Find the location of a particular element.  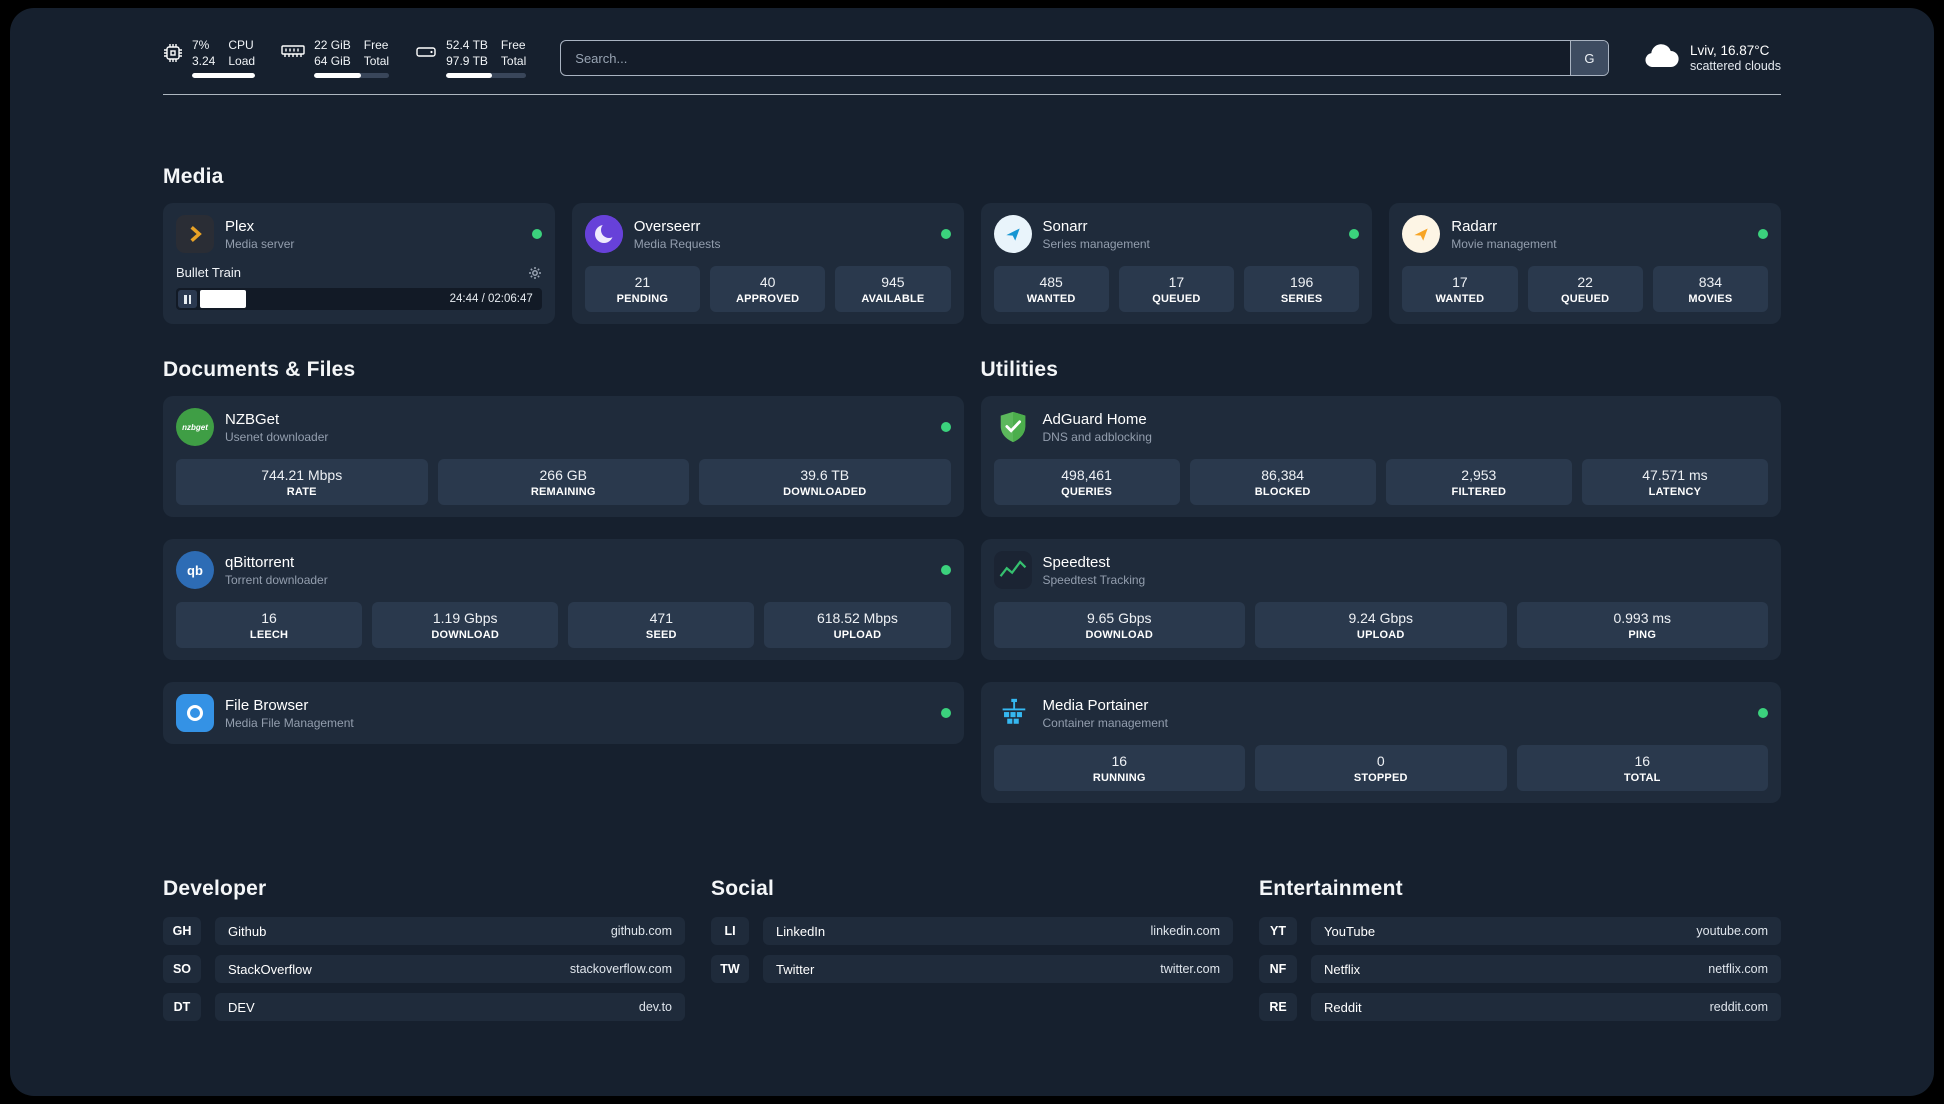

stat-tile: 0 STOPPED is located at coordinates (1381, 768).